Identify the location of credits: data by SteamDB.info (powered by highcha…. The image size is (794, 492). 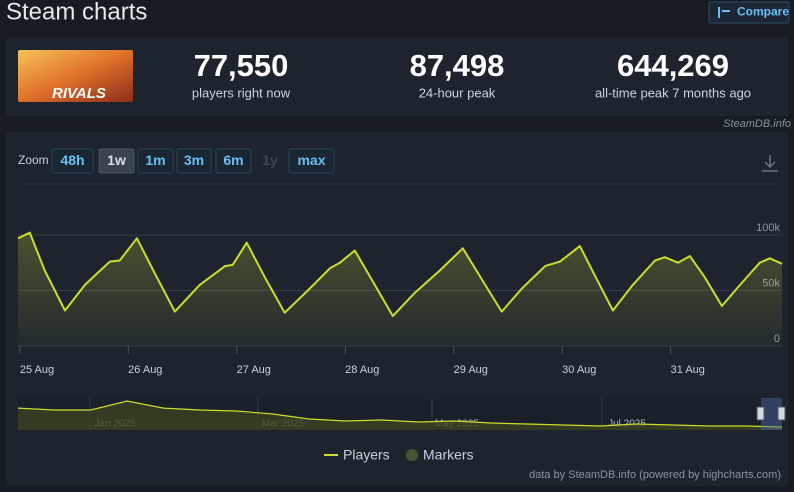
(655, 475).